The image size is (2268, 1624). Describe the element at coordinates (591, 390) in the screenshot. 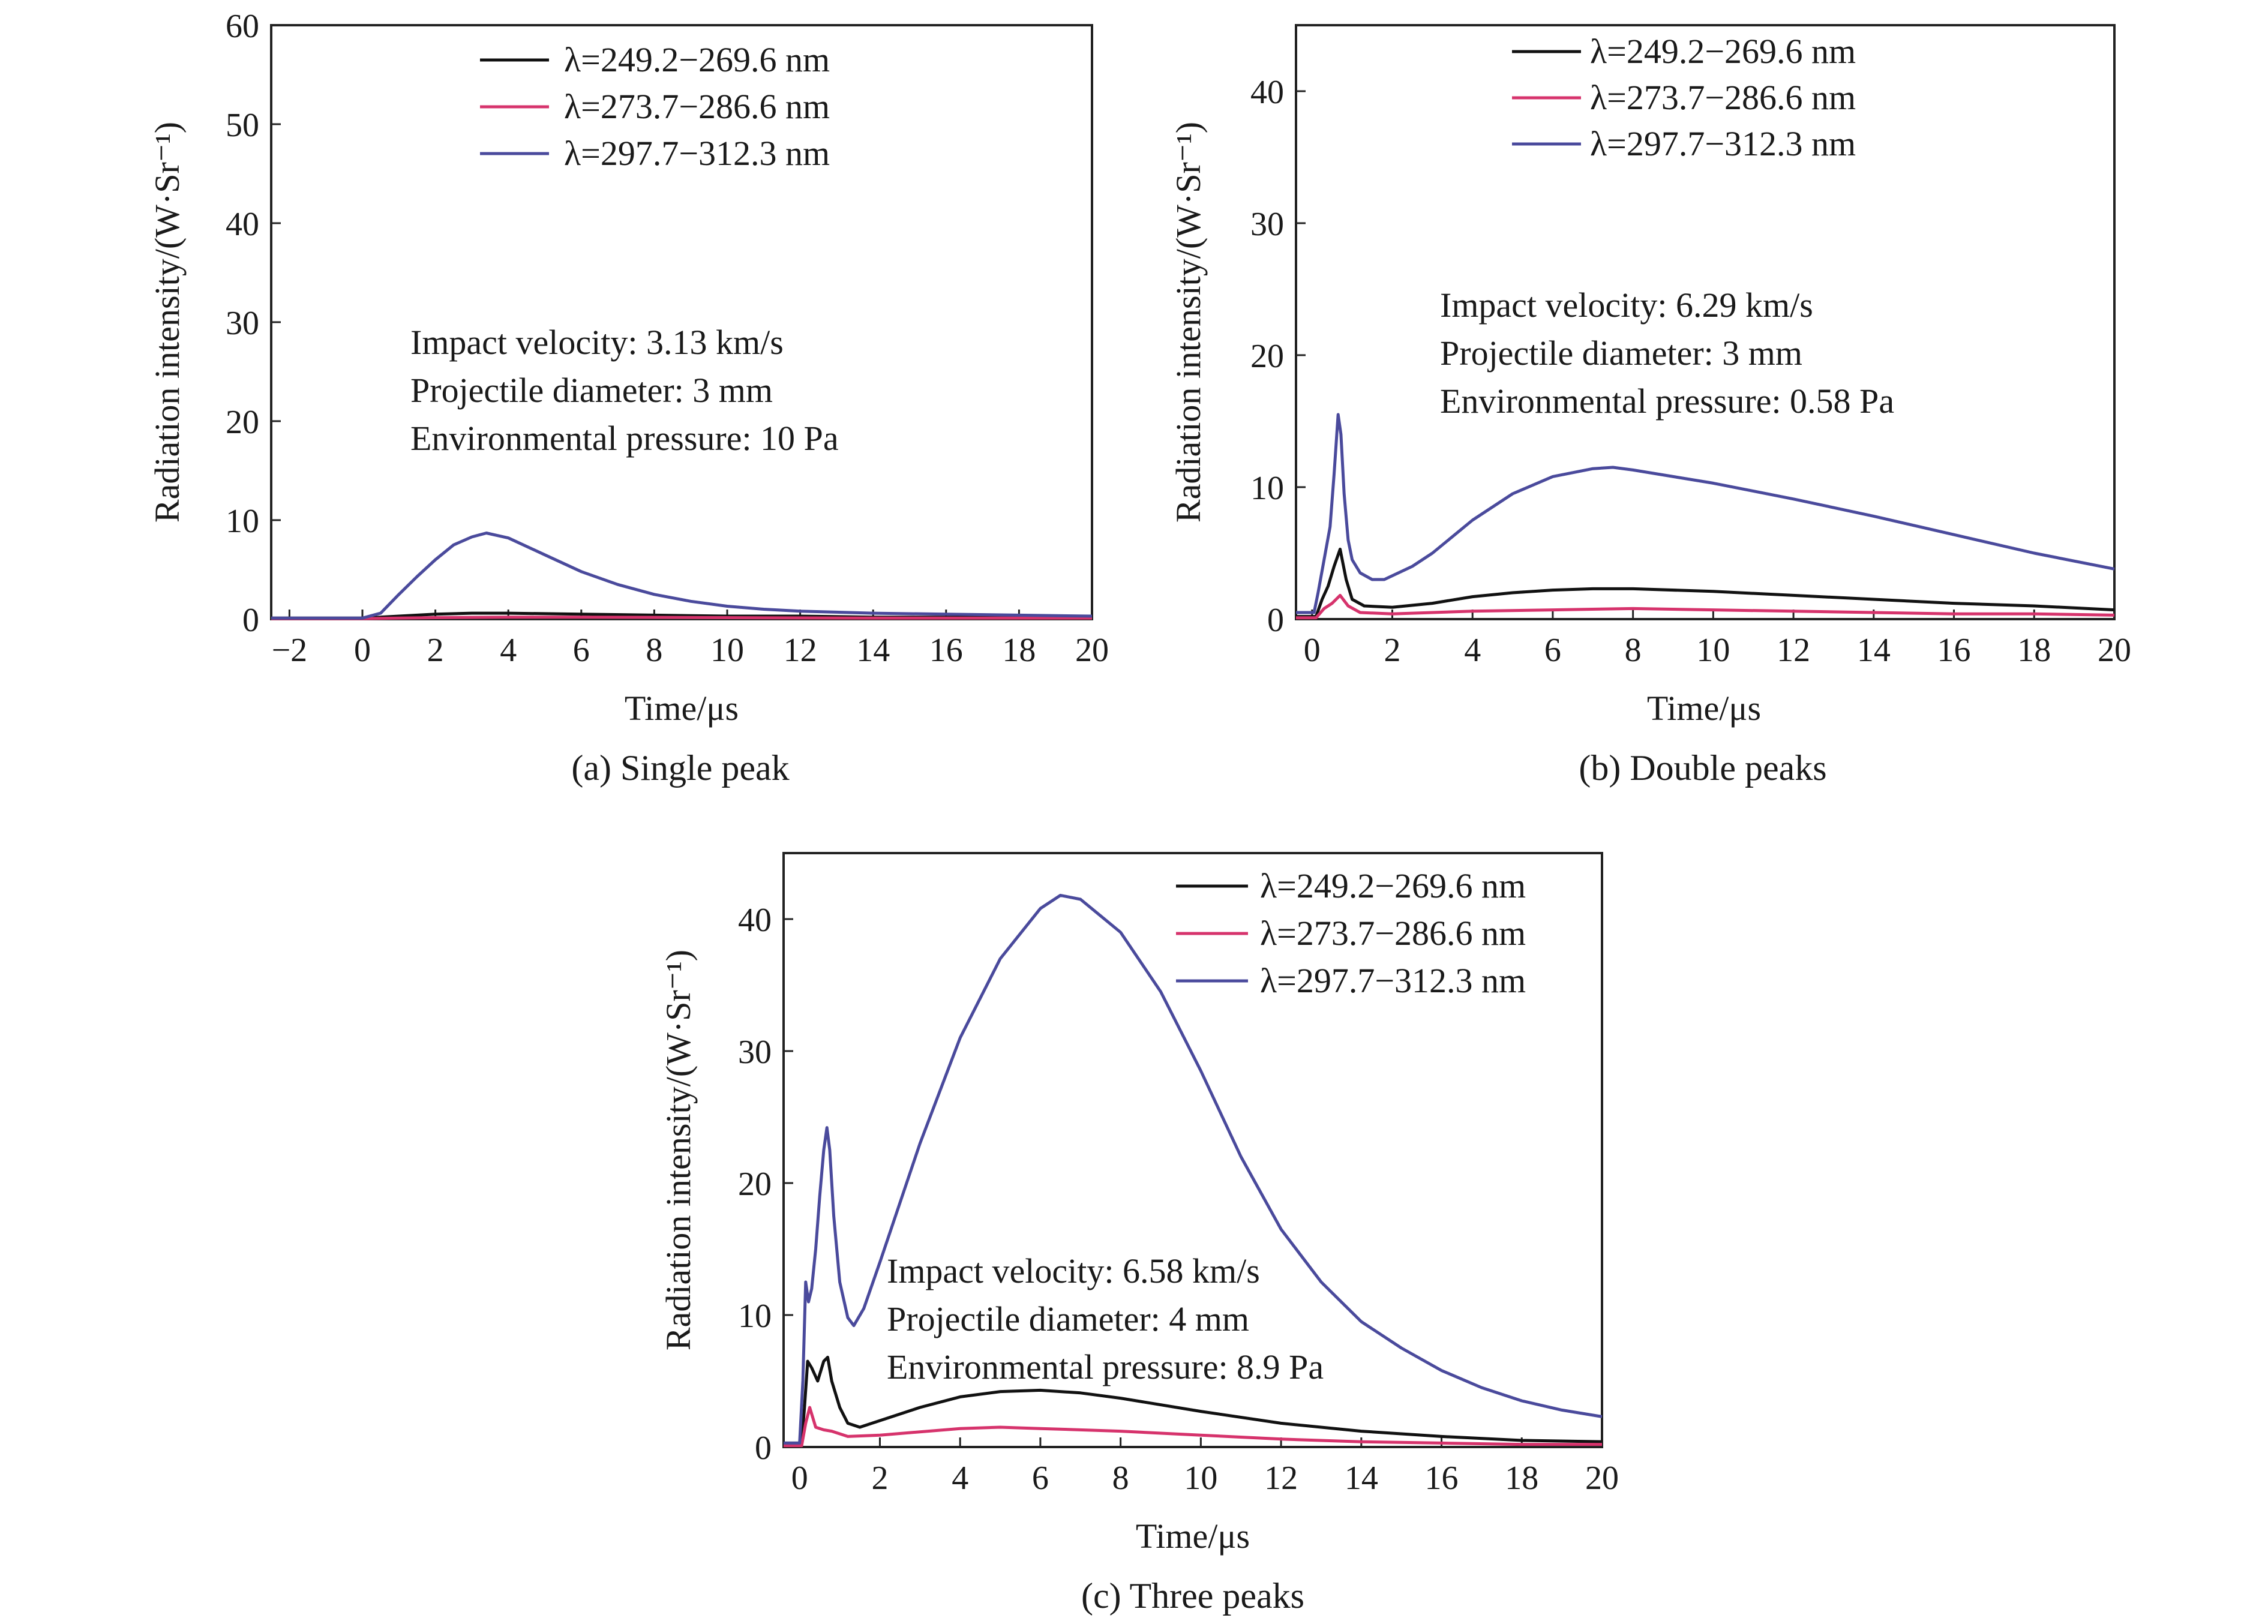

I see `annotation-a-diameter: Projectile diameter: 3 mm` at that location.